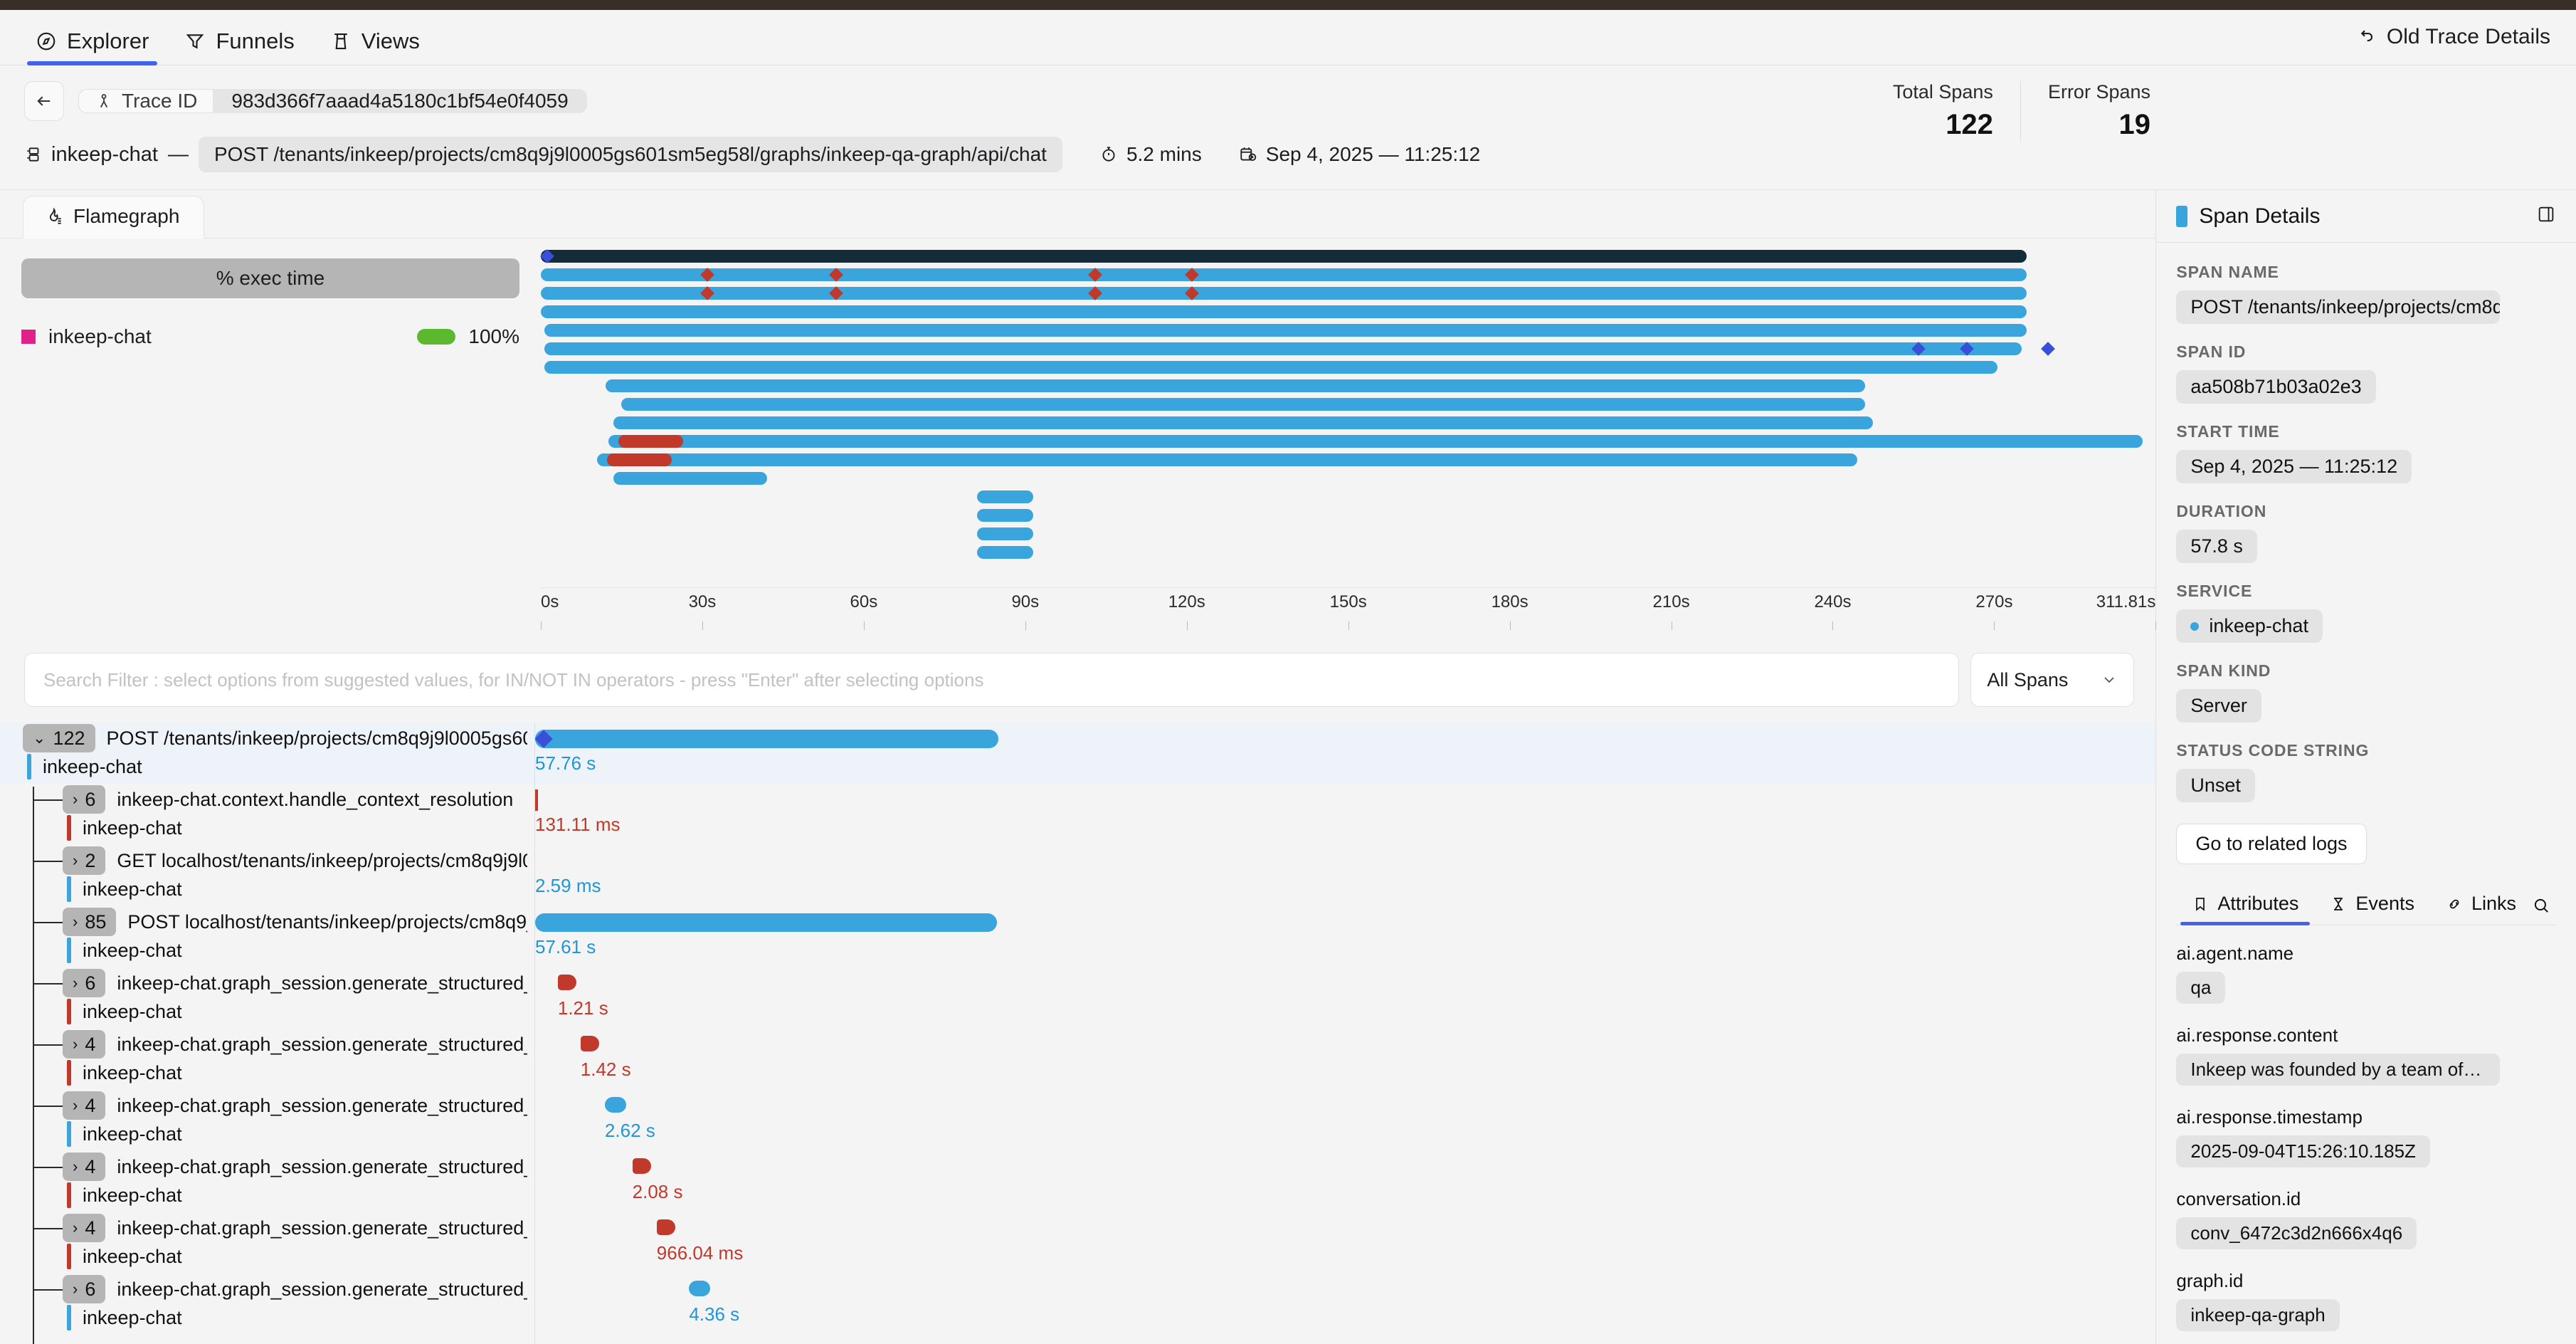 Image resolution: width=2576 pixels, height=1344 pixels. I want to click on axis-tick-label: 270s, so click(1994, 601).